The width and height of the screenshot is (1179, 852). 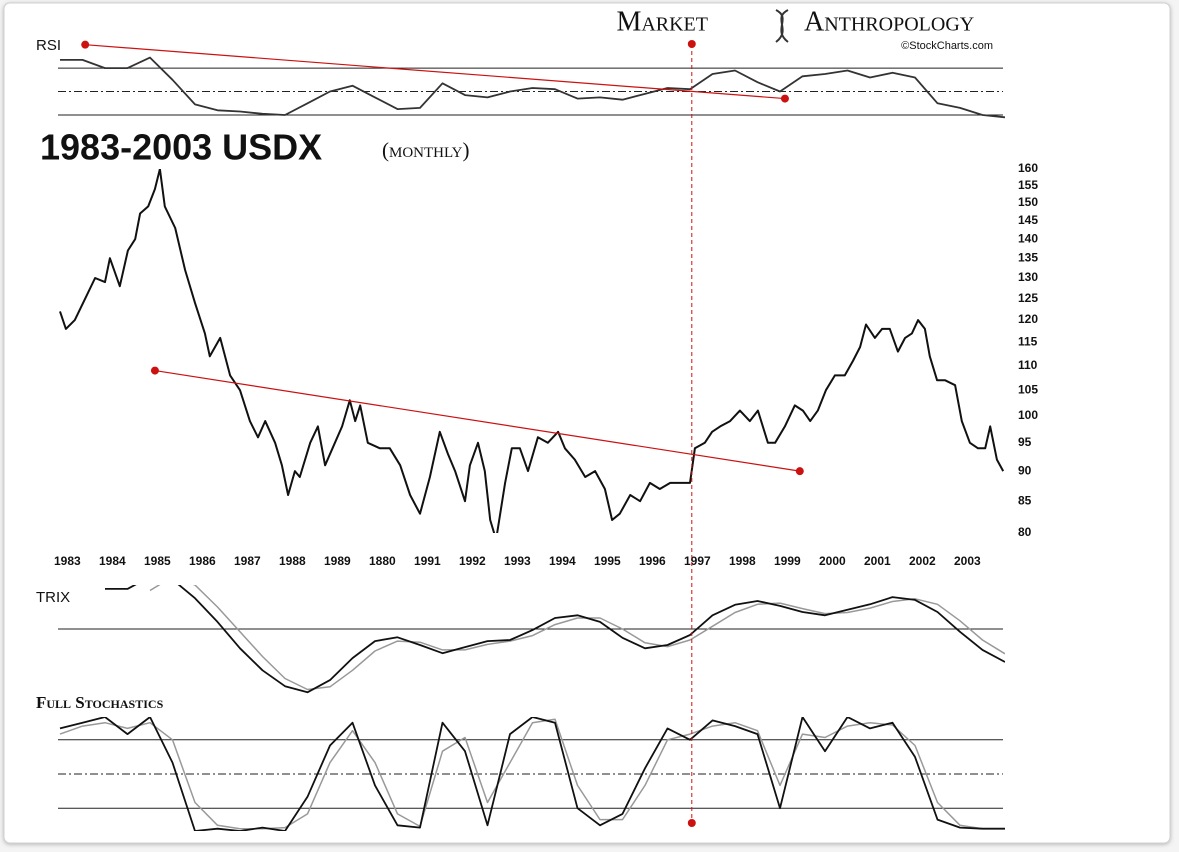 What do you see at coordinates (742, 561) in the screenshot?
I see `x-tick-label: 1998` at bounding box center [742, 561].